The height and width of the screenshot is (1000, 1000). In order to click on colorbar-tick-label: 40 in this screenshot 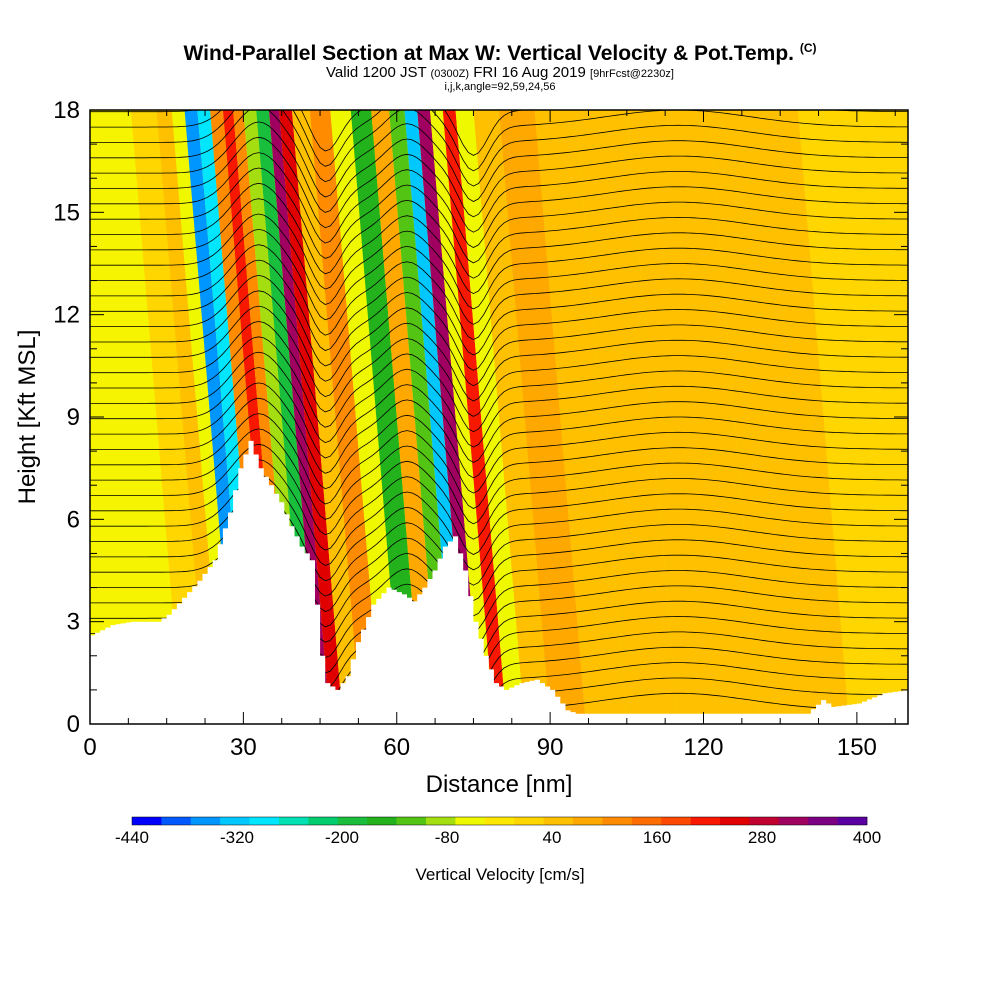, I will do `click(552, 837)`.